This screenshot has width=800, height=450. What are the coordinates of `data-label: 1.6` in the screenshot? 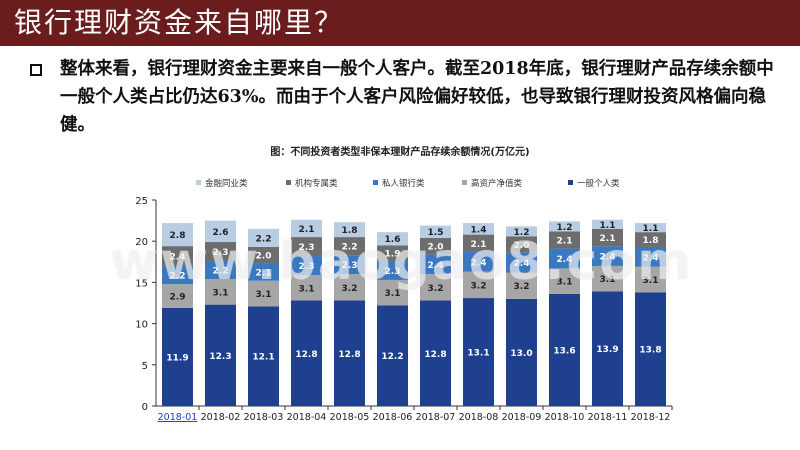 It's located at (393, 240).